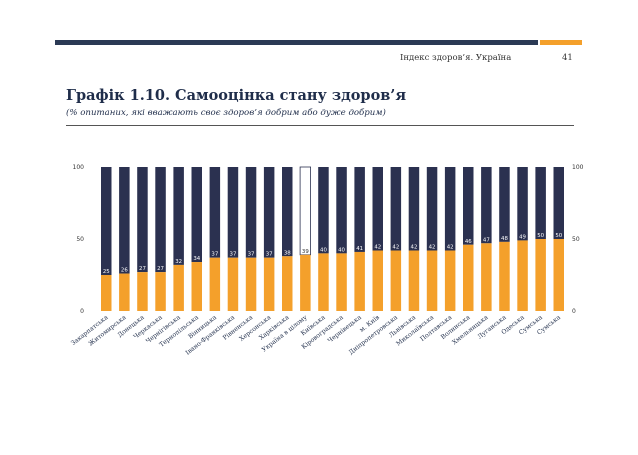 Image resolution: width=638 pixels, height=455 pixels. What do you see at coordinates (178, 262) in the screenshot?
I see `bar-value-label: 32` at bounding box center [178, 262].